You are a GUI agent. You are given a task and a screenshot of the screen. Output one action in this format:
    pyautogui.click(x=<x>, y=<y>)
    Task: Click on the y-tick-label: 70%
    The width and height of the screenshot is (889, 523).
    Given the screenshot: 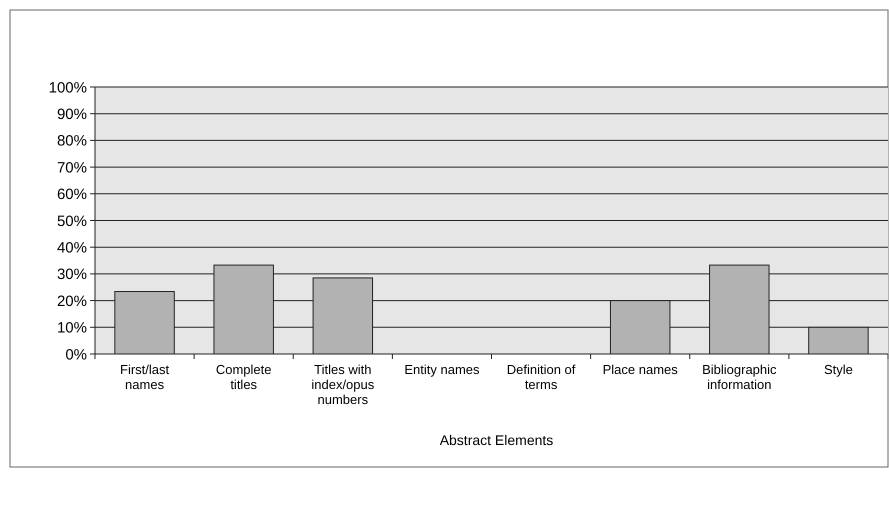 What is the action you would take?
    pyautogui.click(x=71, y=167)
    